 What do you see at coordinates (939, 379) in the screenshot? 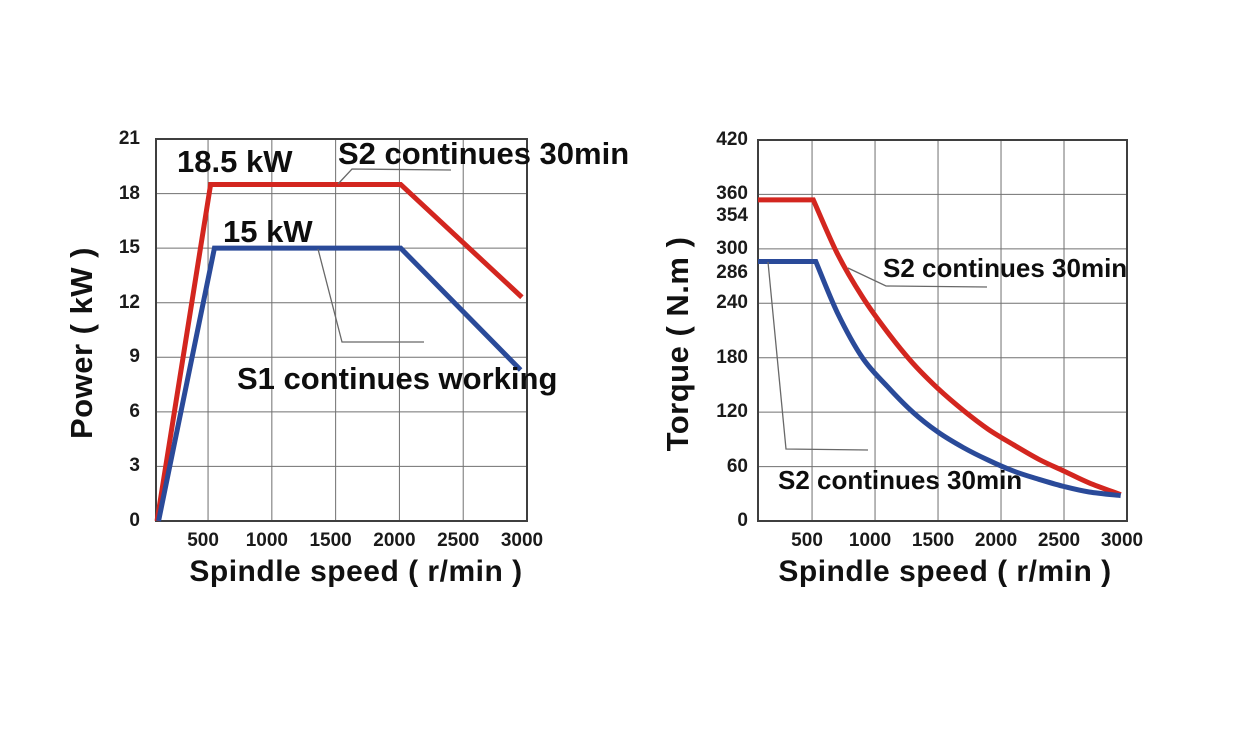
I see `torque-vs-spindle-speed-series-1-curve` at bounding box center [939, 379].